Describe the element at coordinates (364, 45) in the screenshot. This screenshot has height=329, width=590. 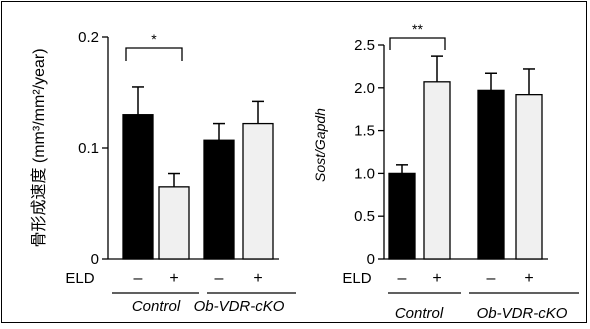
I see `y-tick-label: 2.5` at that location.